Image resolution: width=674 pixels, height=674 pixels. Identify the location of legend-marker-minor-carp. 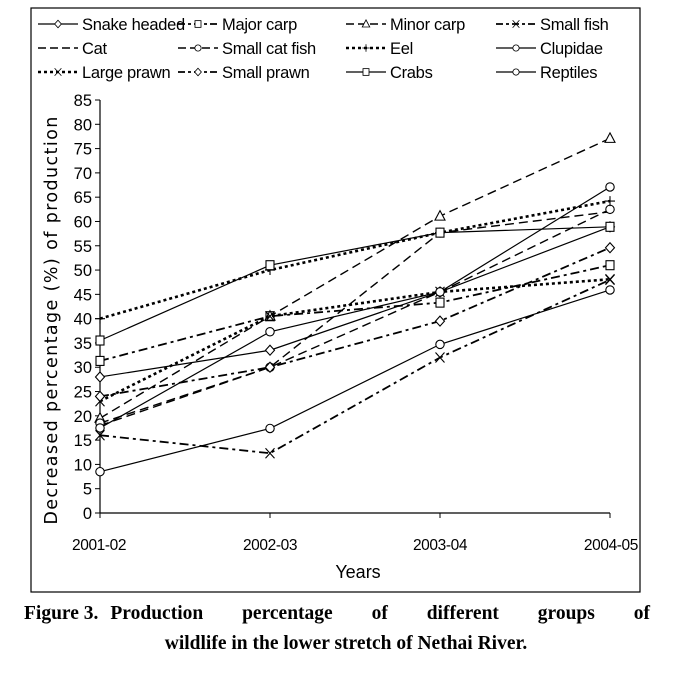
(366, 23).